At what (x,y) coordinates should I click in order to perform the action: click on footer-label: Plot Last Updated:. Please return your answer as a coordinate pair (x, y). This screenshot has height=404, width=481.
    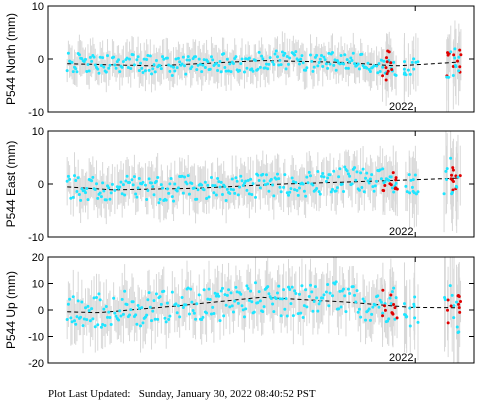
    Looking at the image, I should click on (89, 394).